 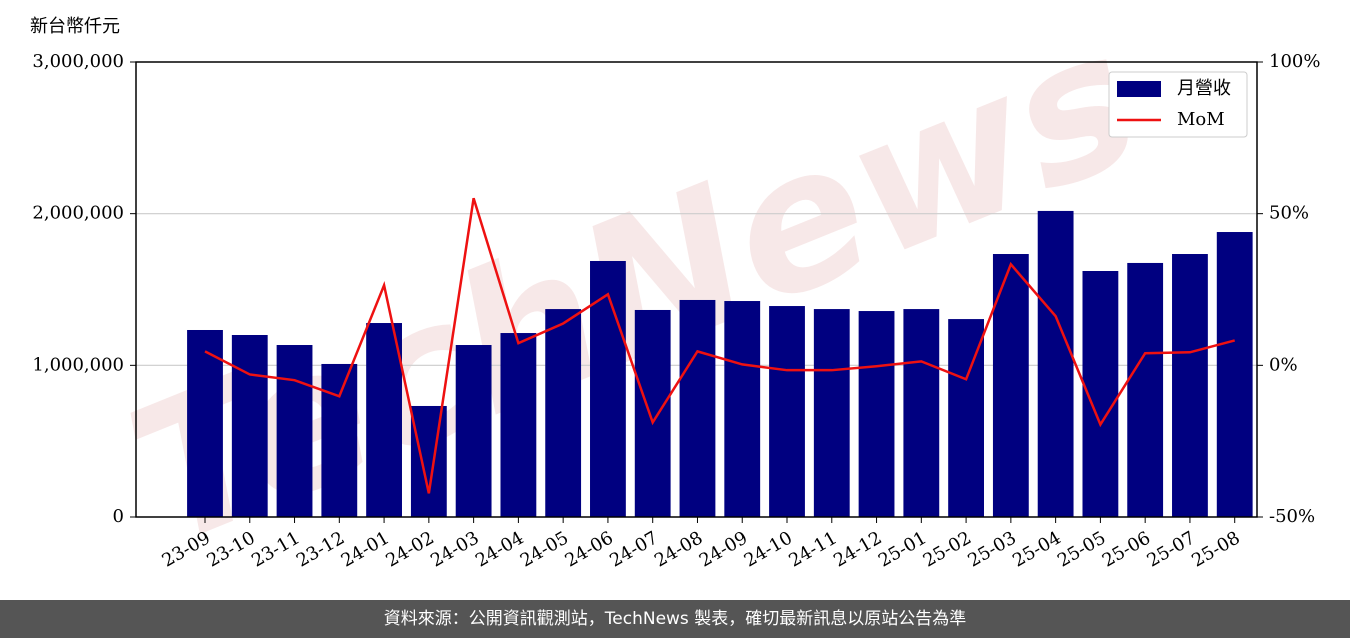 I want to click on y-tick-label: 0, so click(x=118, y=516).